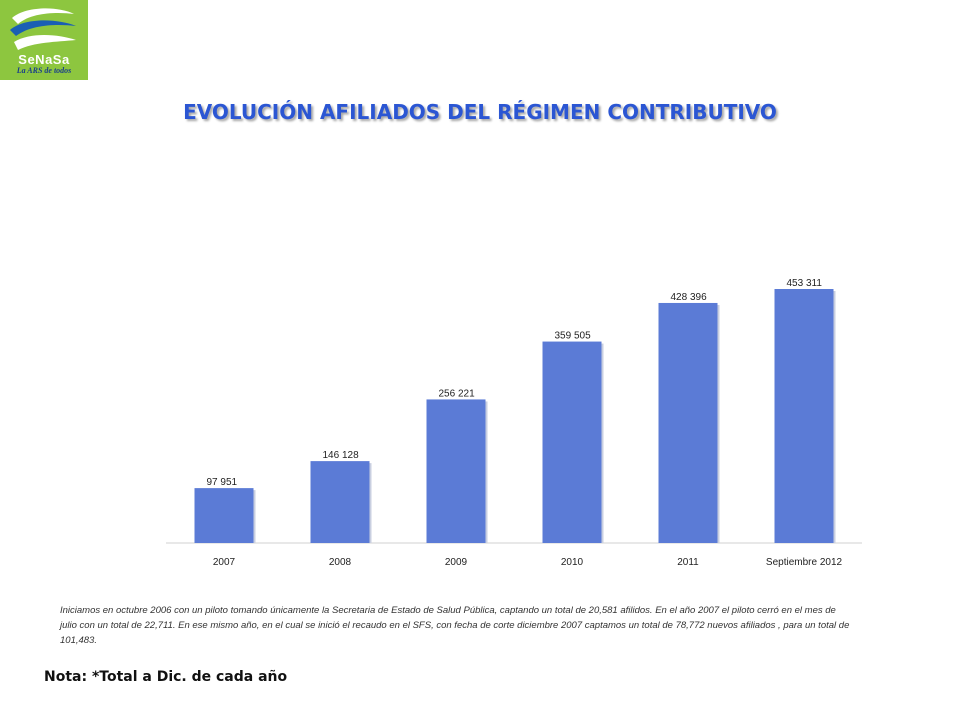  What do you see at coordinates (804, 562) in the screenshot?
I see `x-tick-label: Septiembre 2012` at bounding box center [804, 562].